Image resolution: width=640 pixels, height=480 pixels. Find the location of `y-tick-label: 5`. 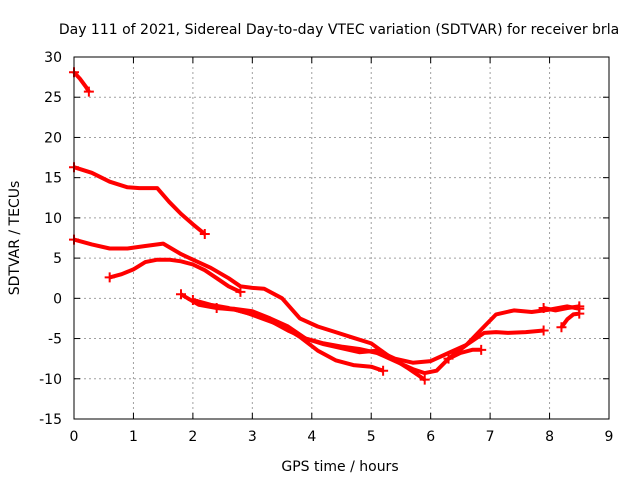

y-tick-label: 5 is located at coordinates (57, 259).